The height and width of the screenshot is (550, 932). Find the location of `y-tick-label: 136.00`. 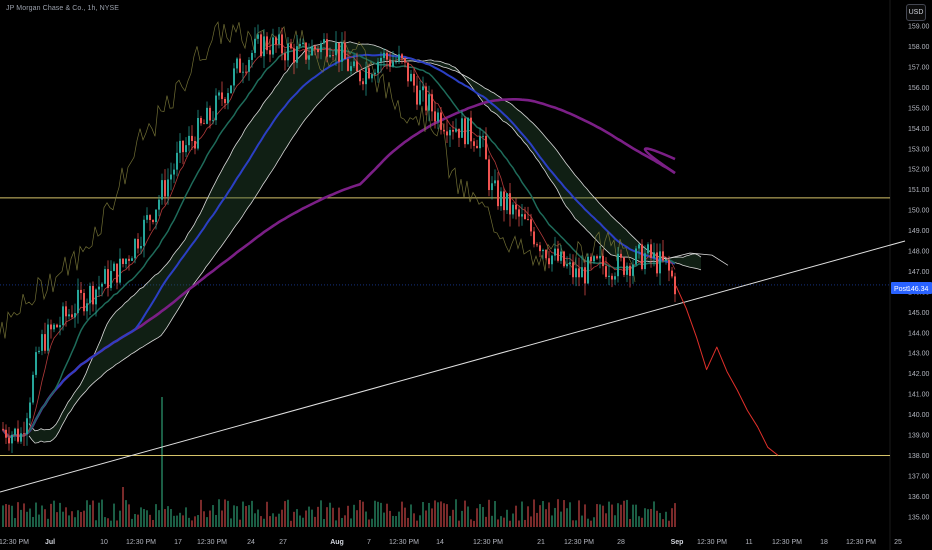

y-tick-label: 136.00 is located at coordinates (919, 497).